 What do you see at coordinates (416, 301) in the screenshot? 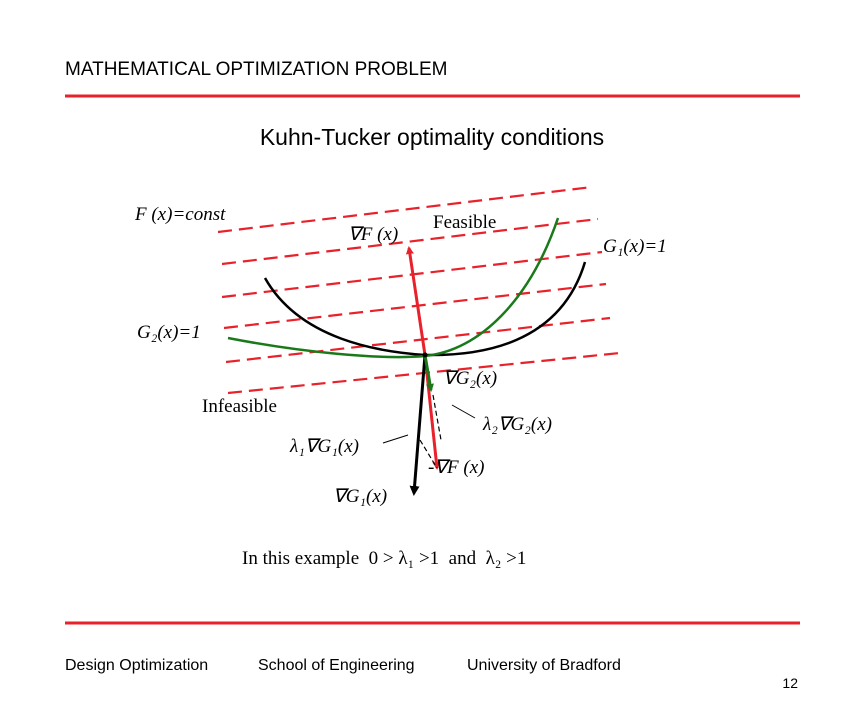
I see `grad-f-arrow` at bounding box center [416, 301].